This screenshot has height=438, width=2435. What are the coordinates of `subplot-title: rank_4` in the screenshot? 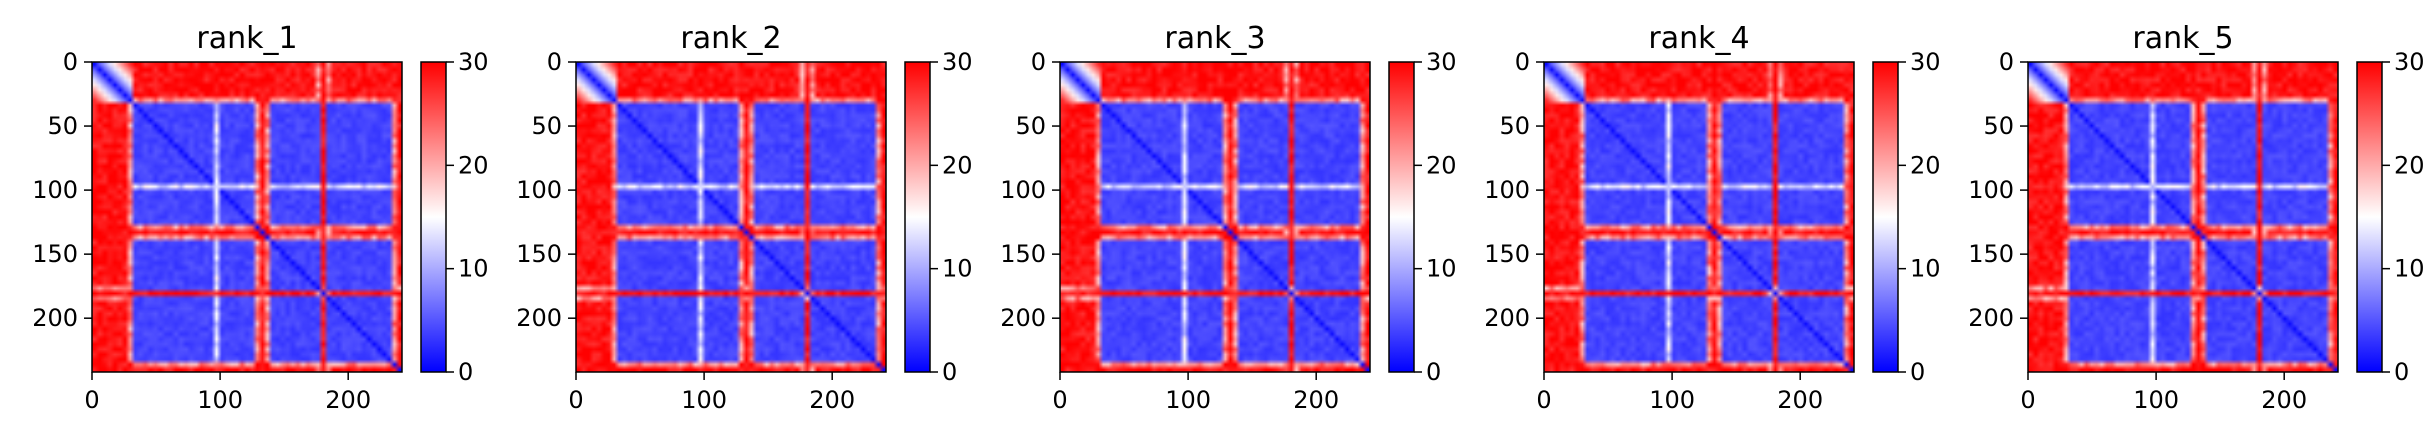 It's located at (1698, 38).